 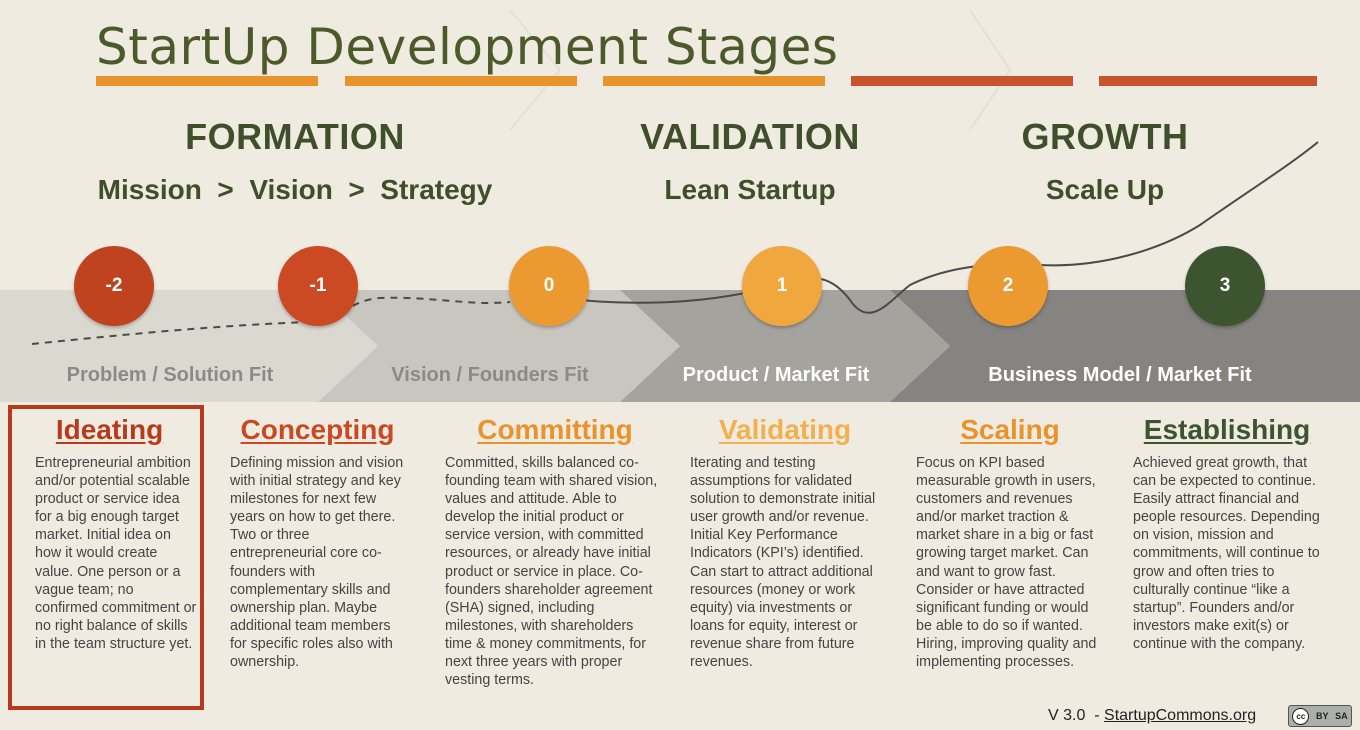 What do you see at coordinates (295, 136) in the screenshot?
I see `phase-formation: FORMATION` at bounding box center [295, 136].